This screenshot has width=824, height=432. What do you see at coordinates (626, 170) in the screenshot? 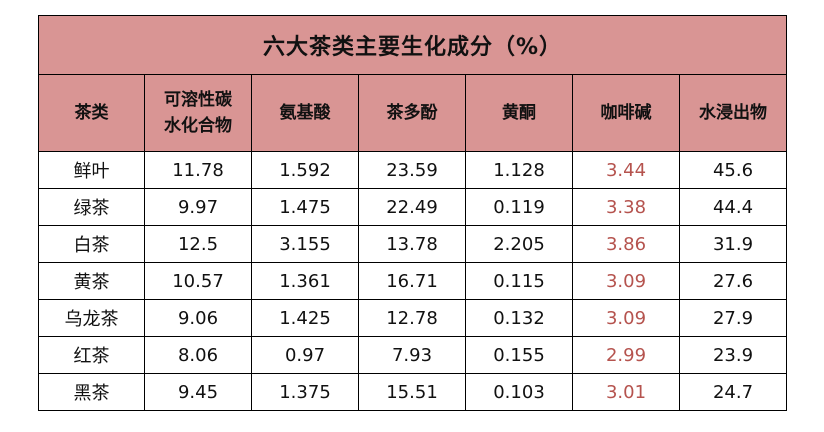
I see `cell-caffeine: 3.44` at bounding box center [626, 170].